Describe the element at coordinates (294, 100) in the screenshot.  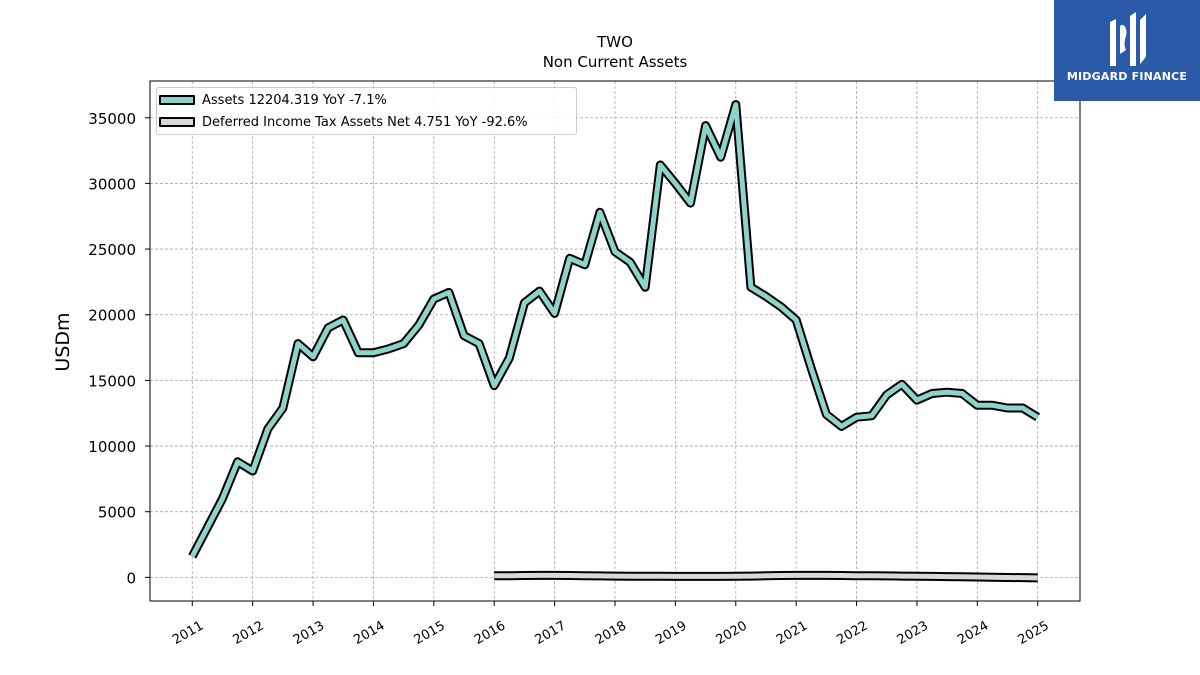
I see `legend-label-assets: Assets 12204.319 YoY -7.1%` at that location.